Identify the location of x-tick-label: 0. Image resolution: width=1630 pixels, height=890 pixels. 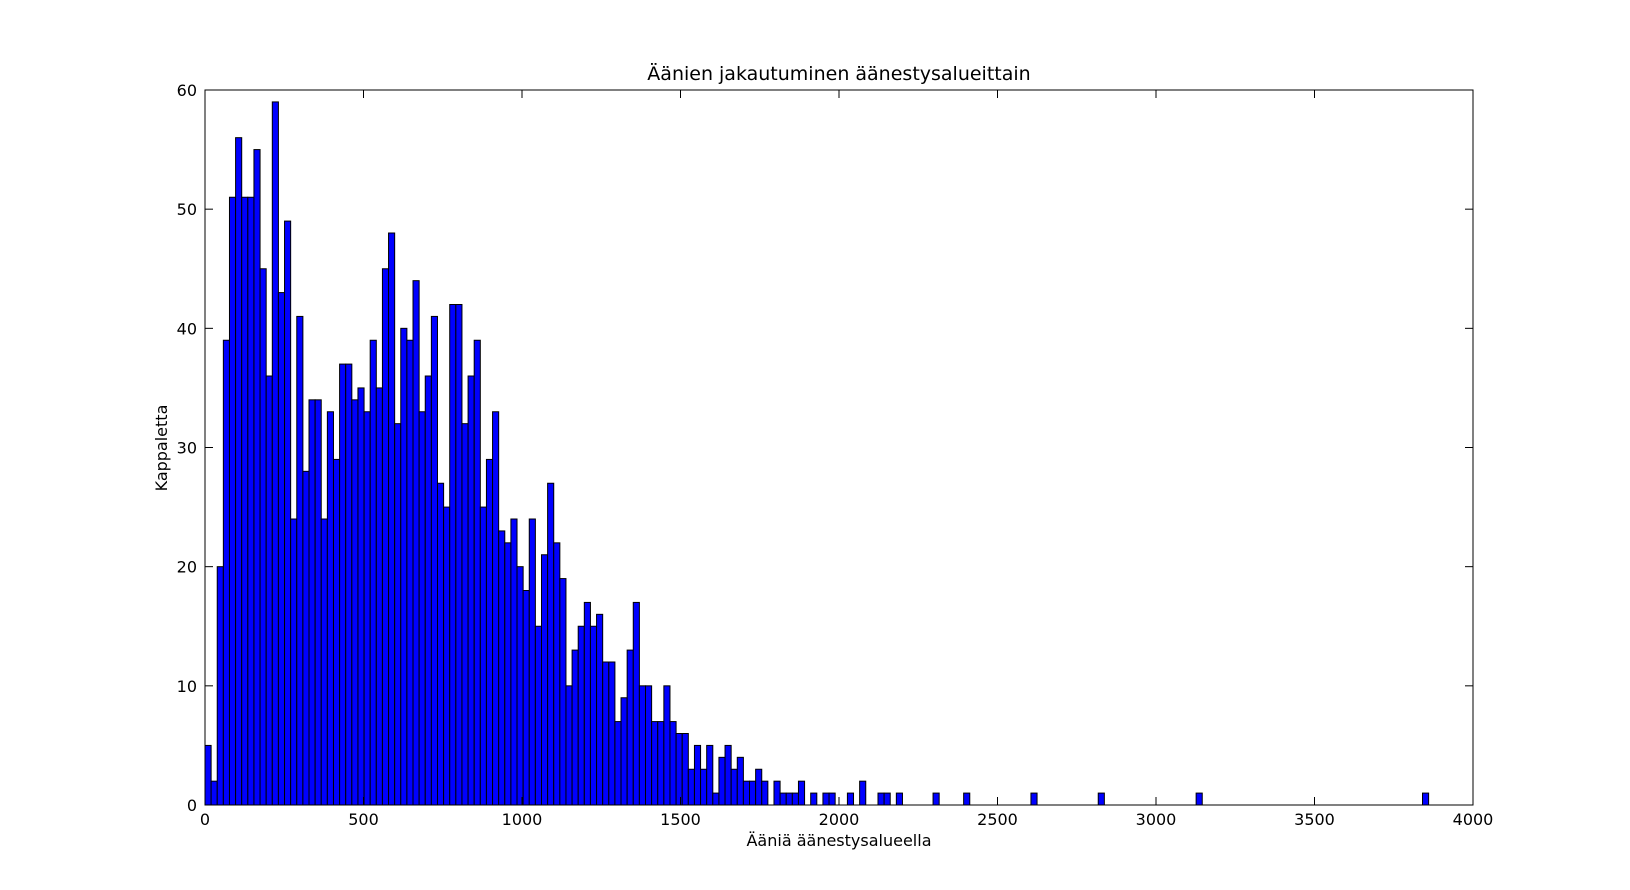
(205, 819).